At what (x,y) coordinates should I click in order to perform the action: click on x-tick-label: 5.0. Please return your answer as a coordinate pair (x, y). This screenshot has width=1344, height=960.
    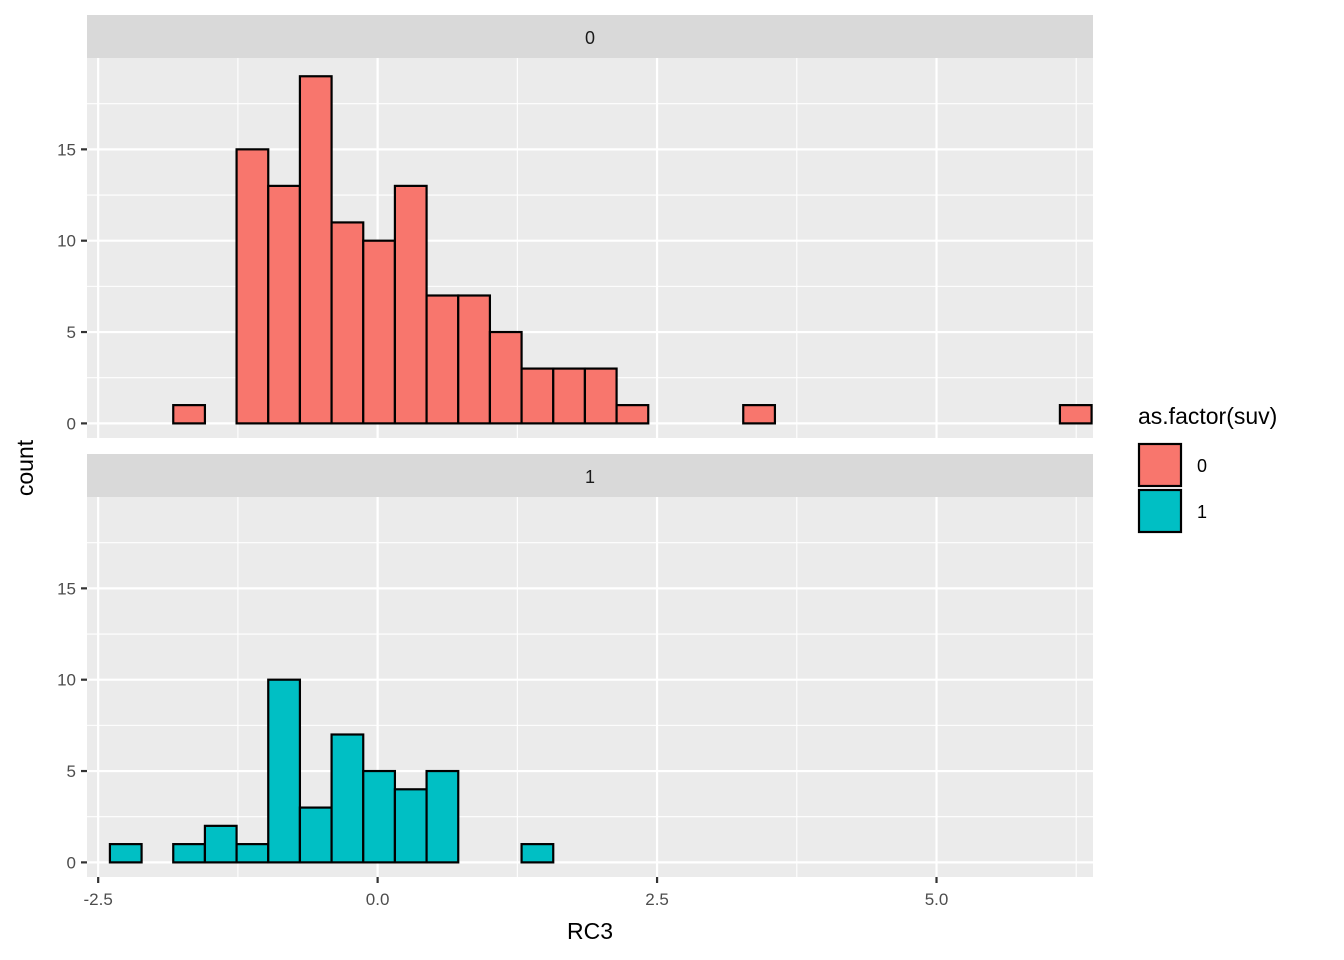
    Looking at the image, I should click on (937, 899).